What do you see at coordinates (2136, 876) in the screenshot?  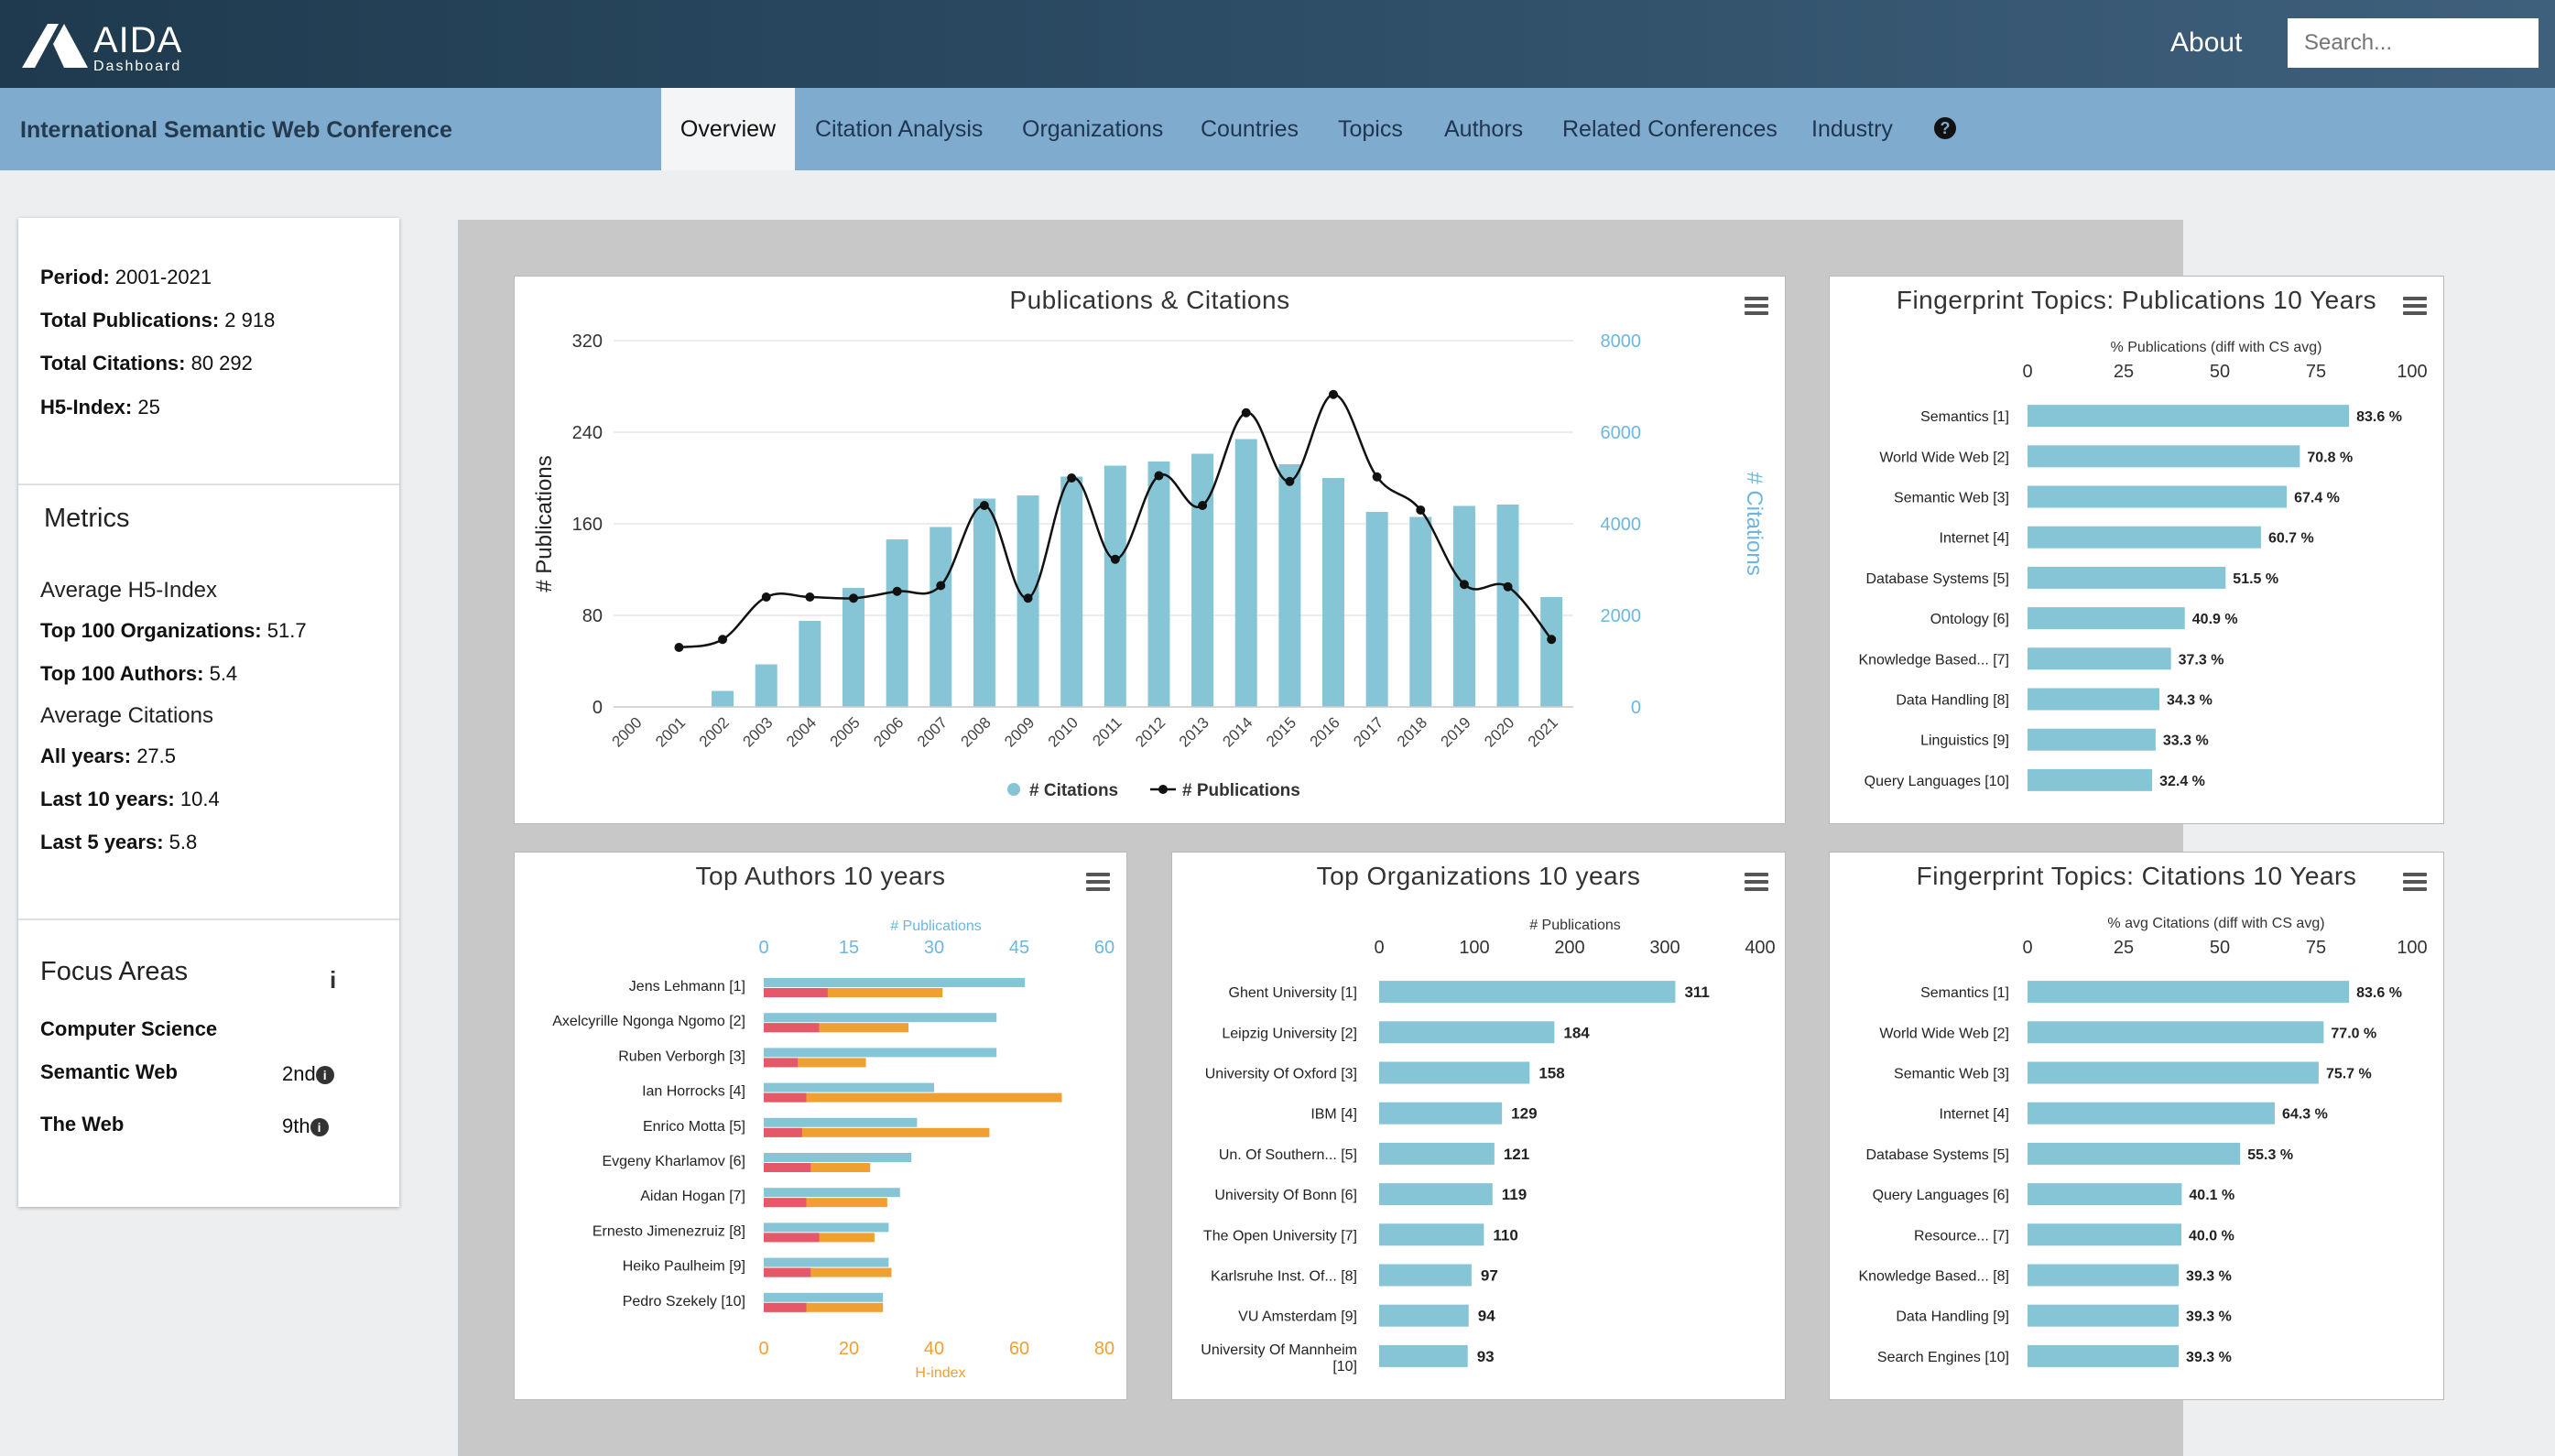 I see `chart-title: Fingerprint Topics: Citations 10 Years` at bounding box center [2136, 876].